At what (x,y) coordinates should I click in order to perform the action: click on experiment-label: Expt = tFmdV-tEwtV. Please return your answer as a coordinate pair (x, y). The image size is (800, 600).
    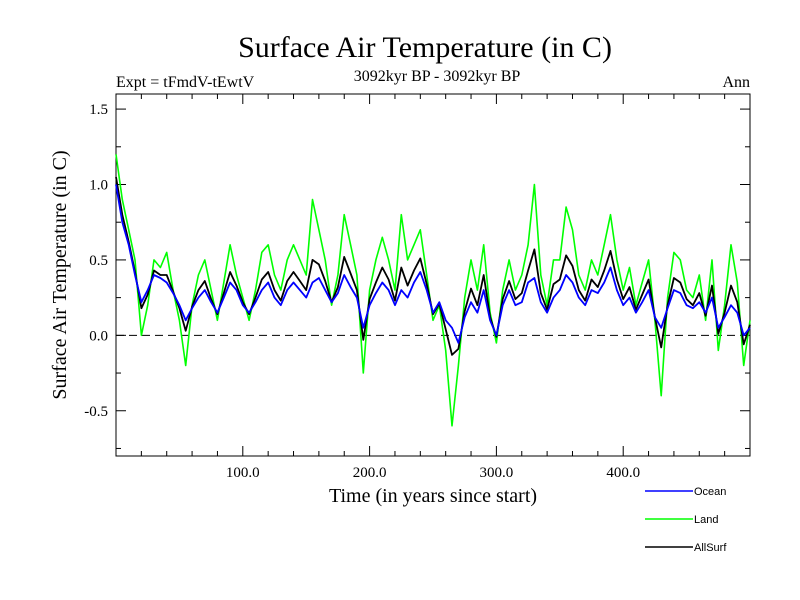
    Looking at the image, I should click on (185, 82).